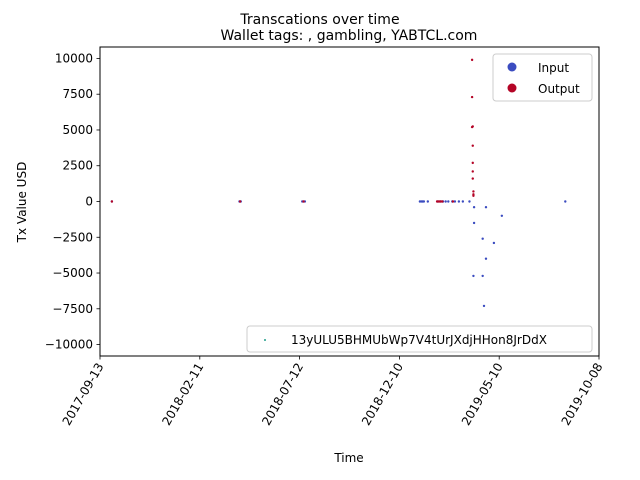  I want to click on x-tick-label: 2018-12-10, so click(382, 394).